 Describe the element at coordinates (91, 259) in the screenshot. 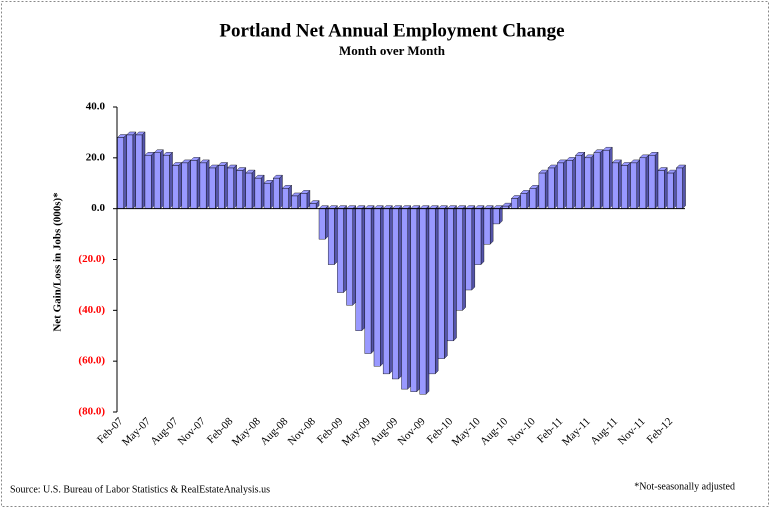

I see `y-tick-label: (20.0)` at that location.